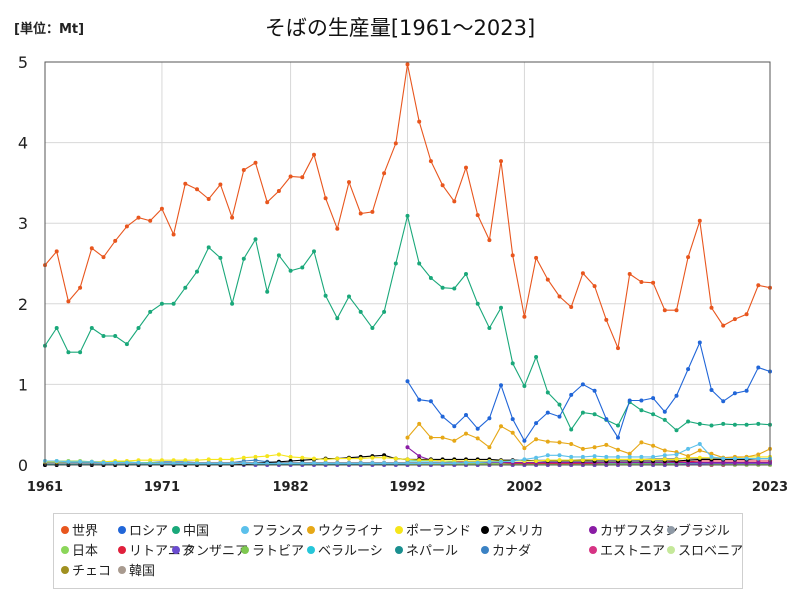  Describe the element at coordinates (23, 62) in the screenshot. I see `y-tick-label: 5` at that location.